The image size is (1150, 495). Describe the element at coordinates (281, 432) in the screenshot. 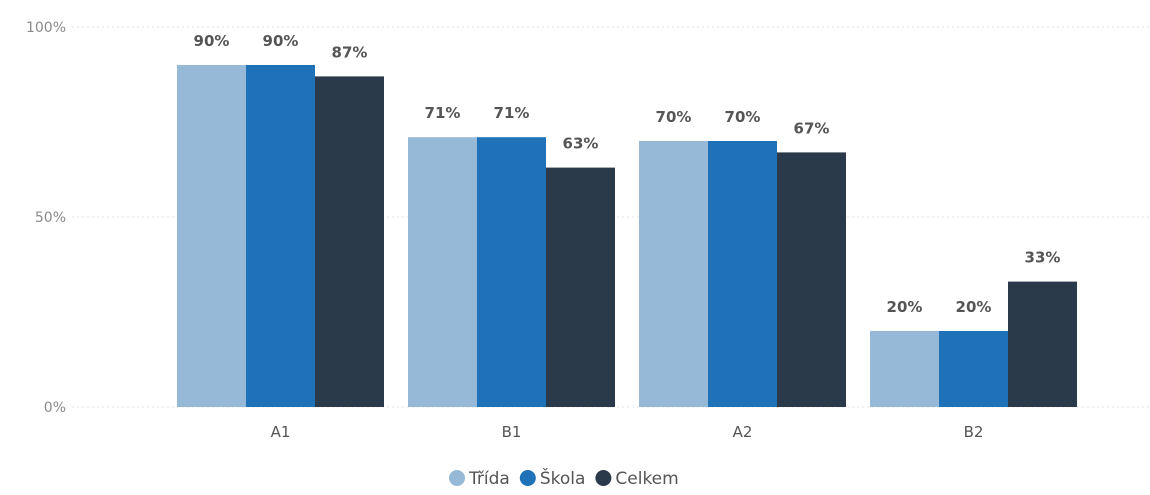

I see `x-category-label: A1` at that location.